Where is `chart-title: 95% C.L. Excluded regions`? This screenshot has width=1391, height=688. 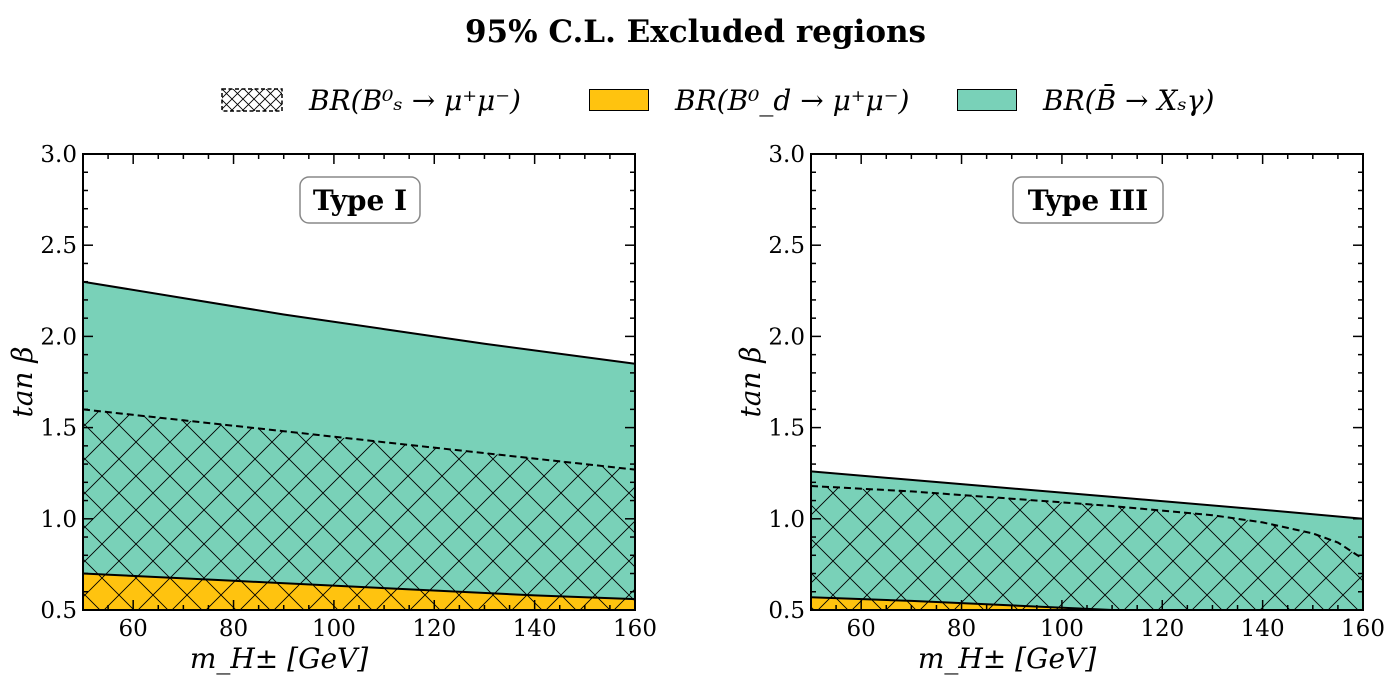
chart-title: 95% C.L. Excluded regions is located at coordinates (695, 32).